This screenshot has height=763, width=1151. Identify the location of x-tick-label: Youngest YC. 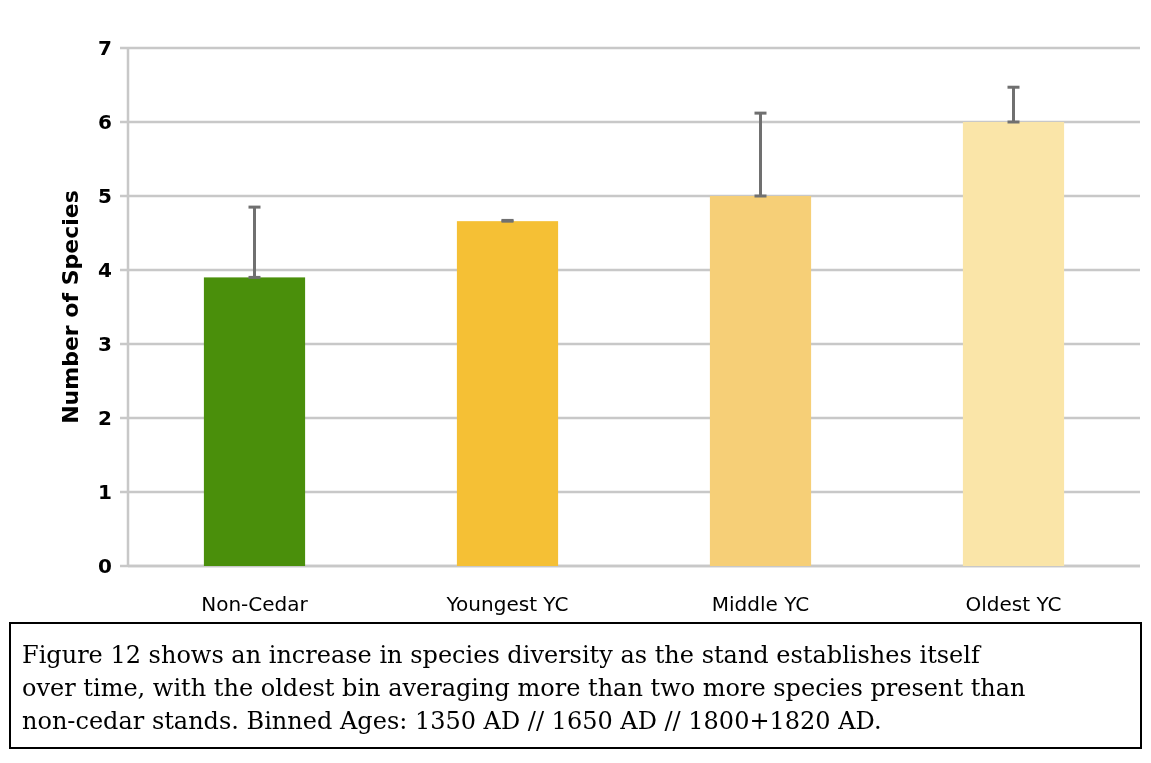
(507, 604).